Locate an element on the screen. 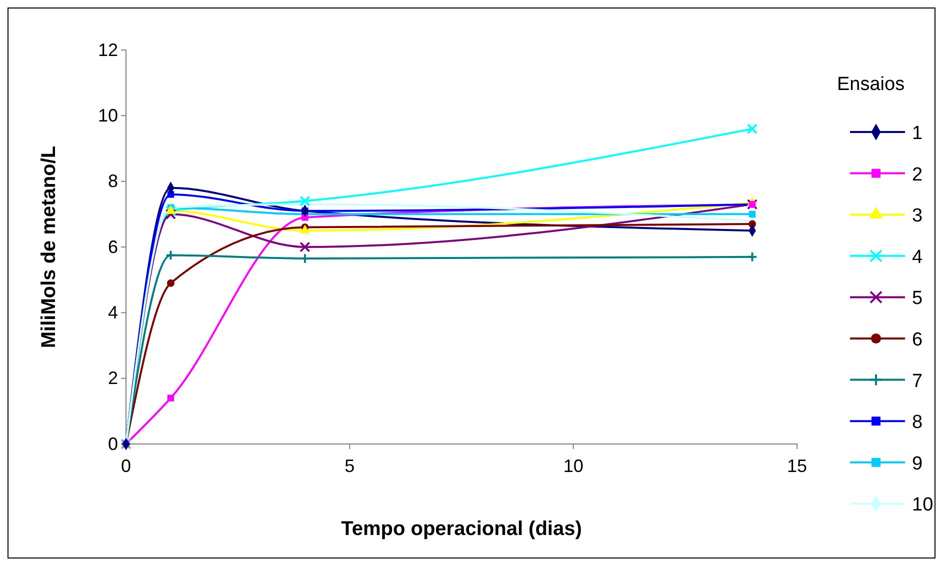  legend-label: 7 is located at coordinates (917, 381).